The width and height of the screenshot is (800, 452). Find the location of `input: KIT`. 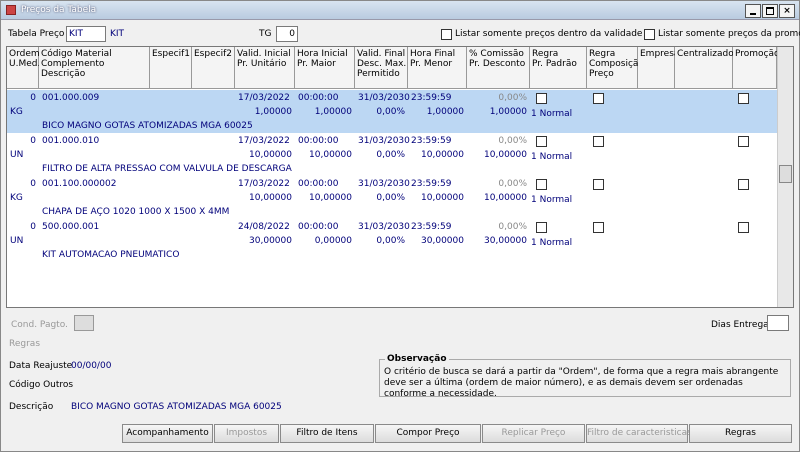

input: KIT is located at coordinates (86, 34).